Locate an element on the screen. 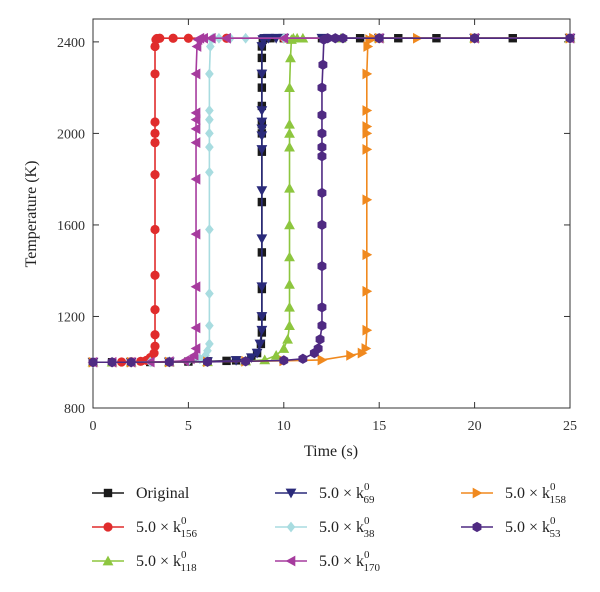 This screenshot has width=600, height=592. legend-entry: 5.0 × k0 118 is located at coordinates (144, 561).